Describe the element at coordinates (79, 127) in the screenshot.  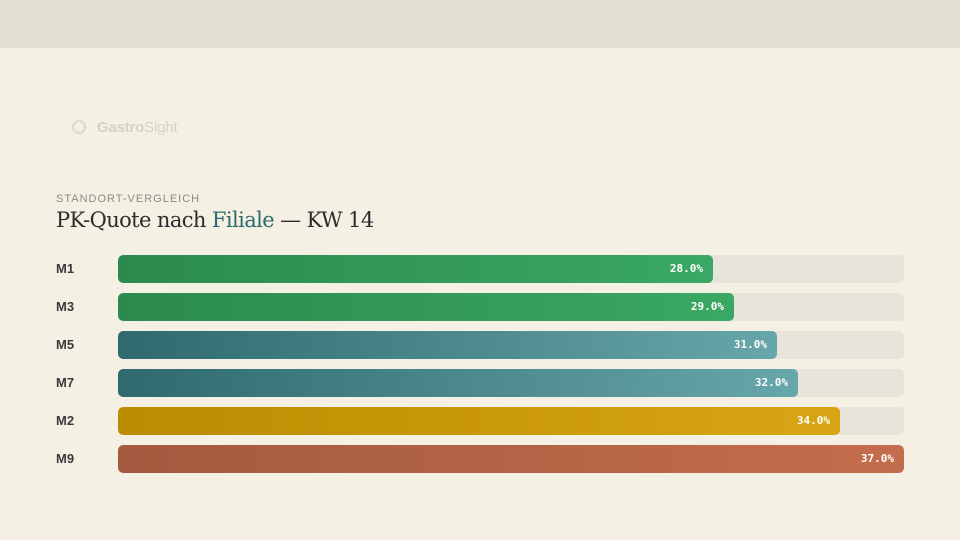
I see `circle-logo-icon` at that location.